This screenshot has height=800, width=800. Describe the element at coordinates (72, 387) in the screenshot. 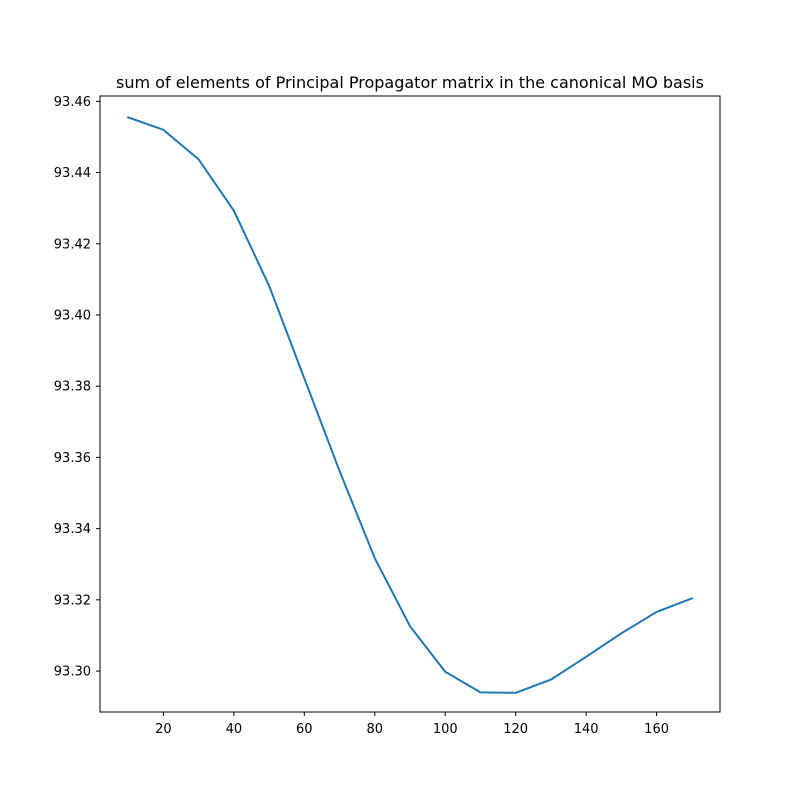

I see `y-tick-label: 93.38` at that location.